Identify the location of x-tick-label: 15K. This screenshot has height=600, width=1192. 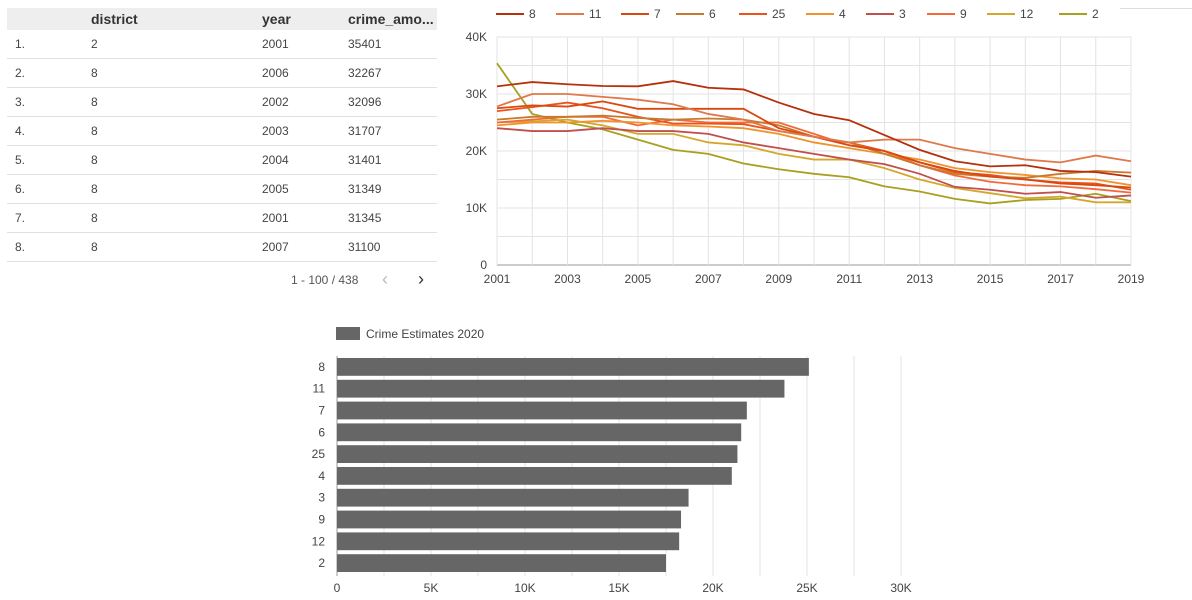
(618, 588).